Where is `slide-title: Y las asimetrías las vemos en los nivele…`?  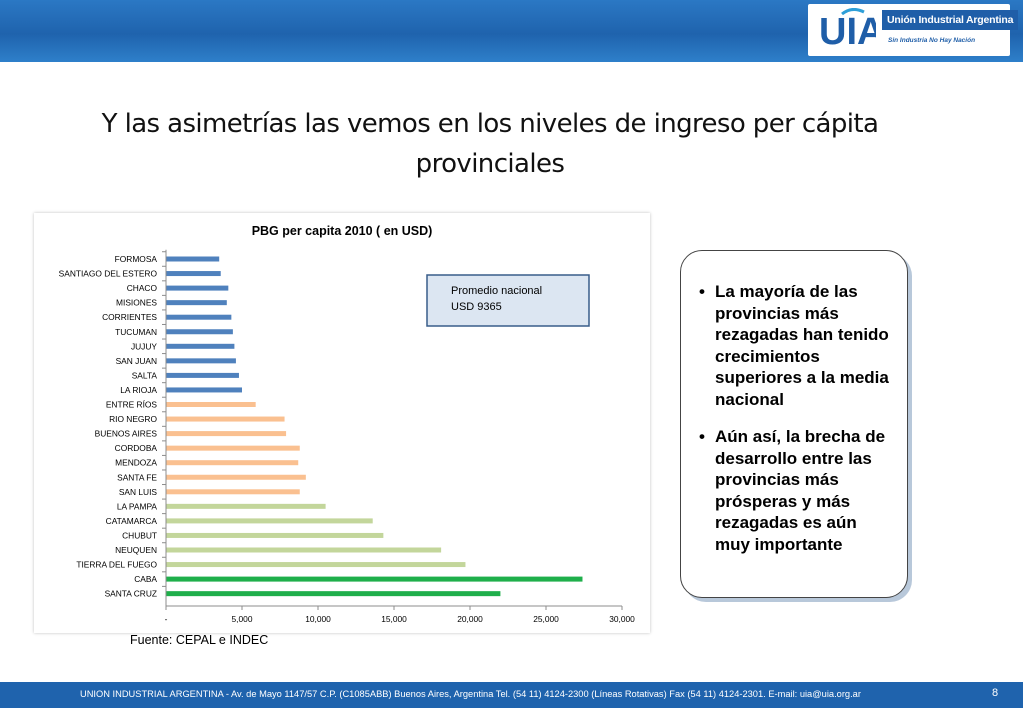
slide-title: Y las asimetrías las vemos en los nivele… is located at coordinates (490, 144).